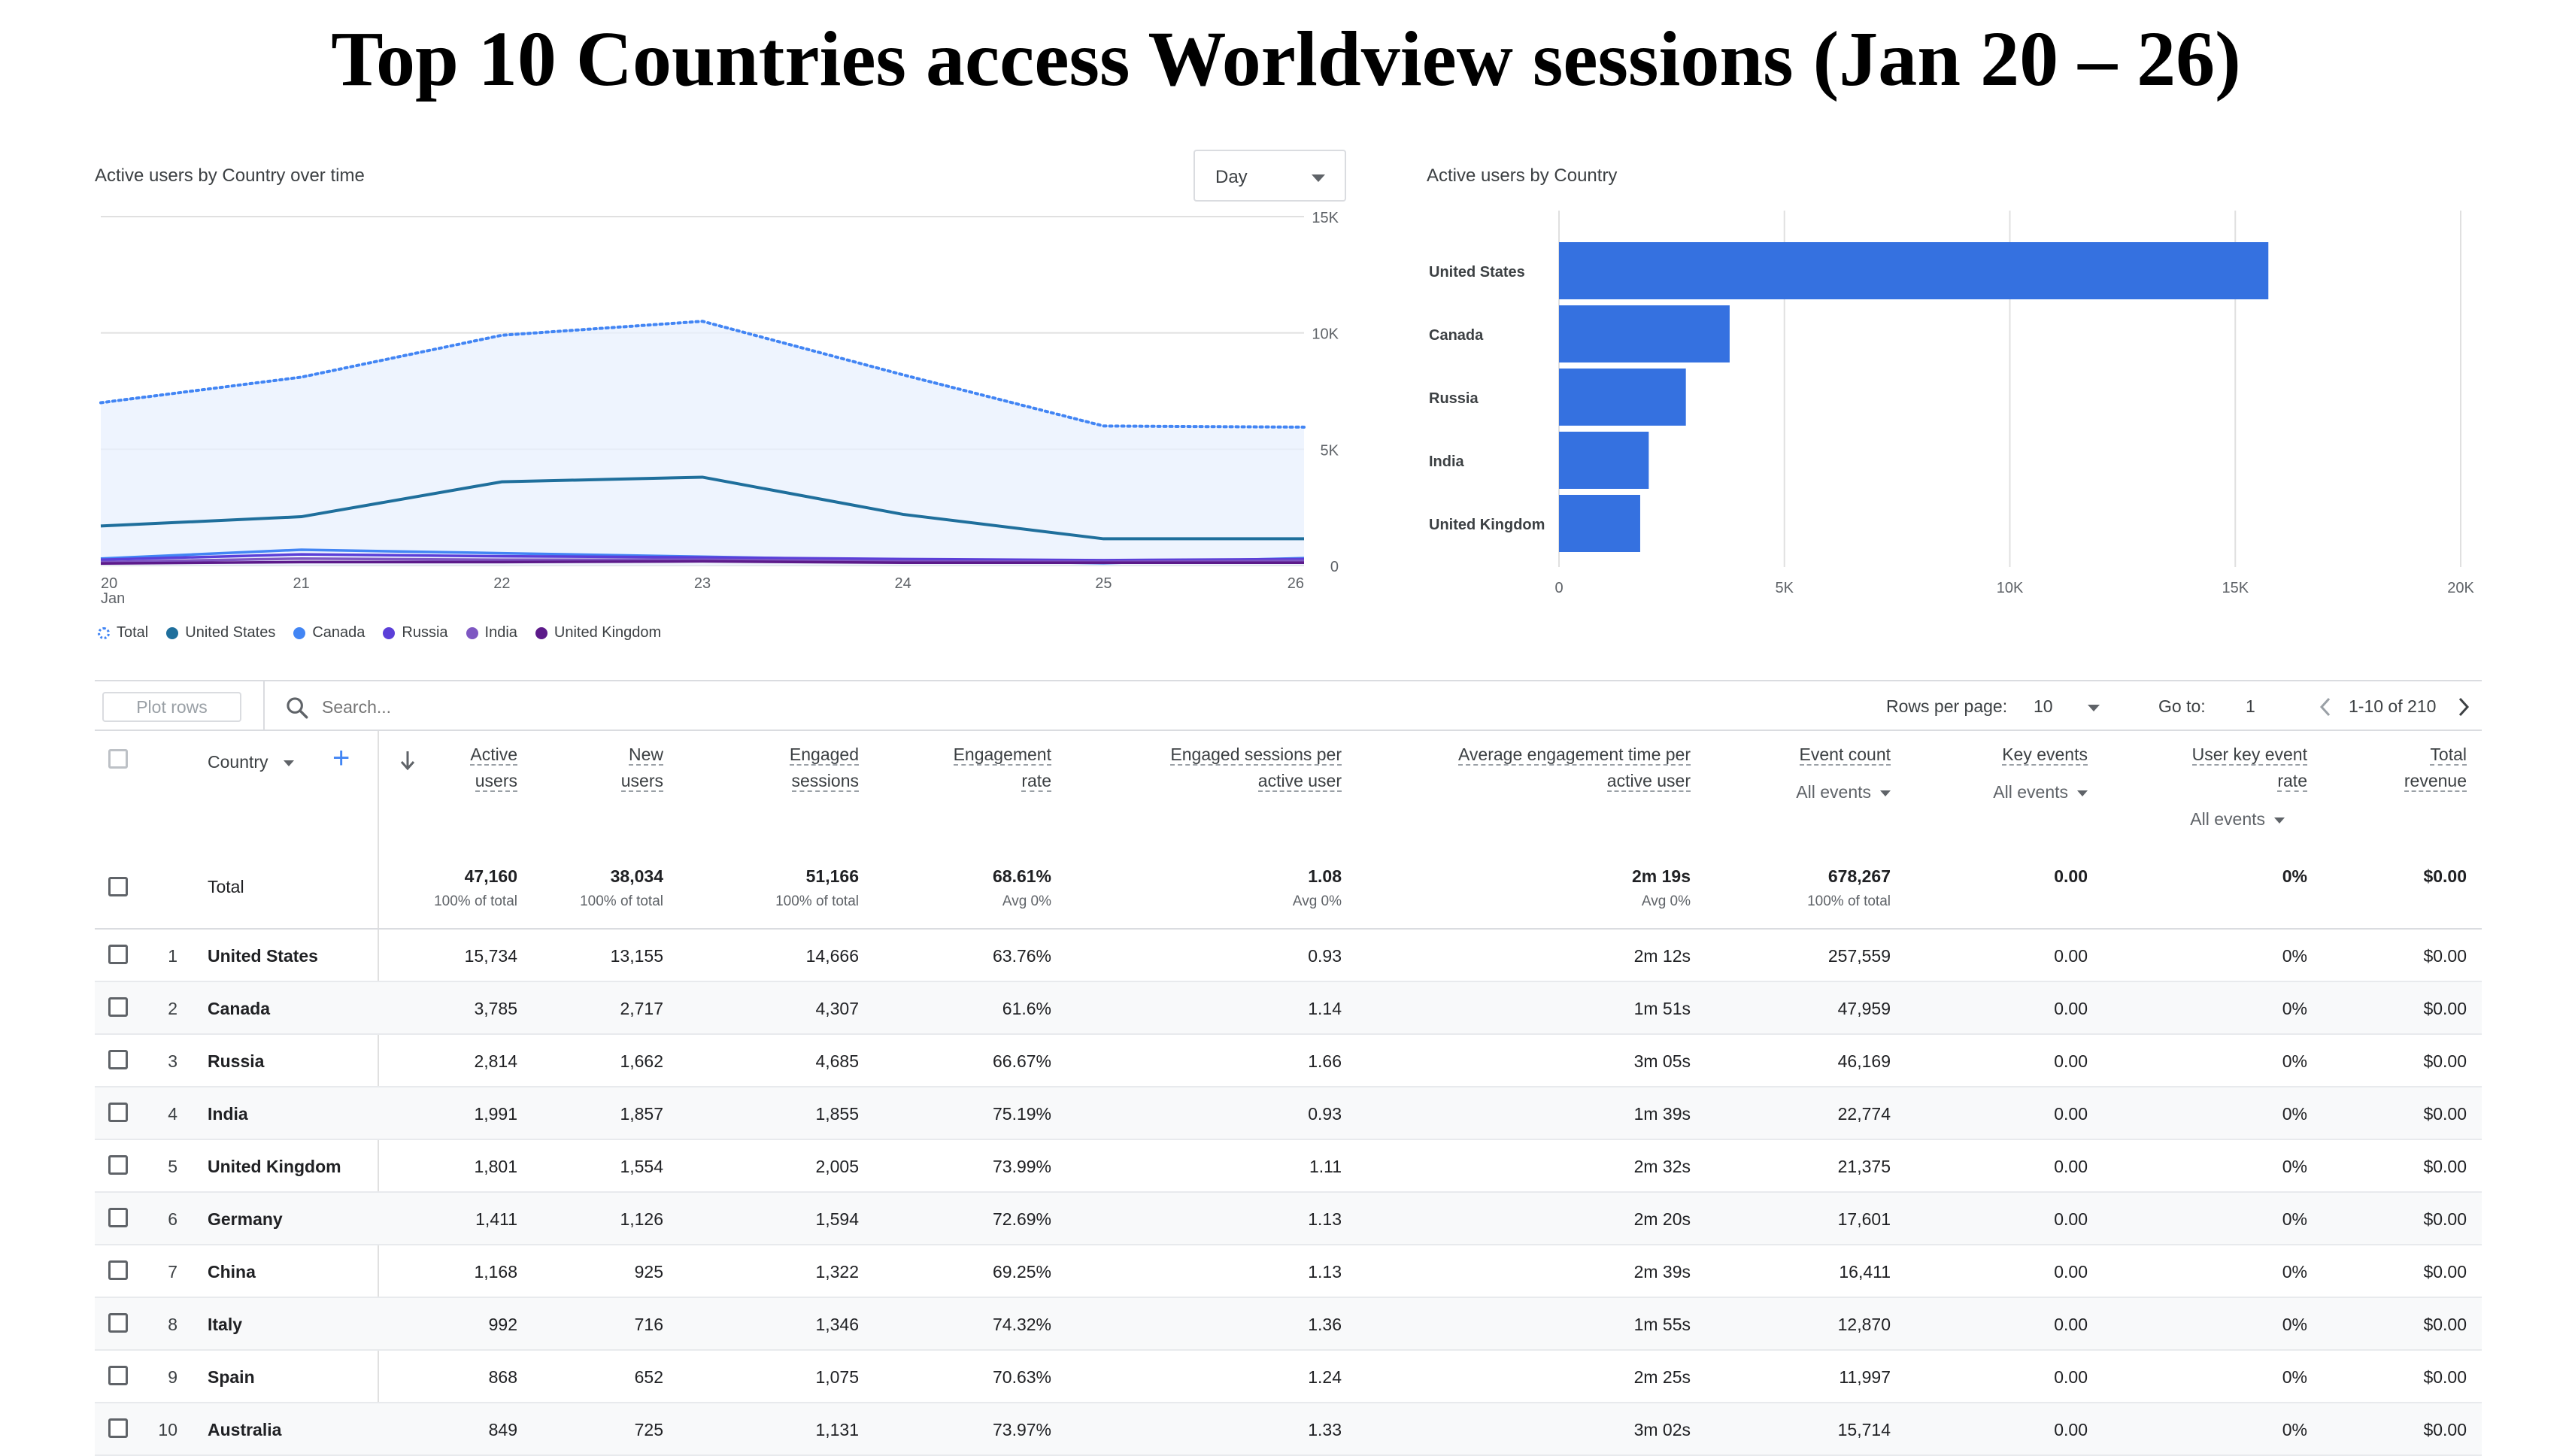 This screenshot has height=1456, width=2572. I want to click on cell-active-users: 3,785, so click(495, 1008).